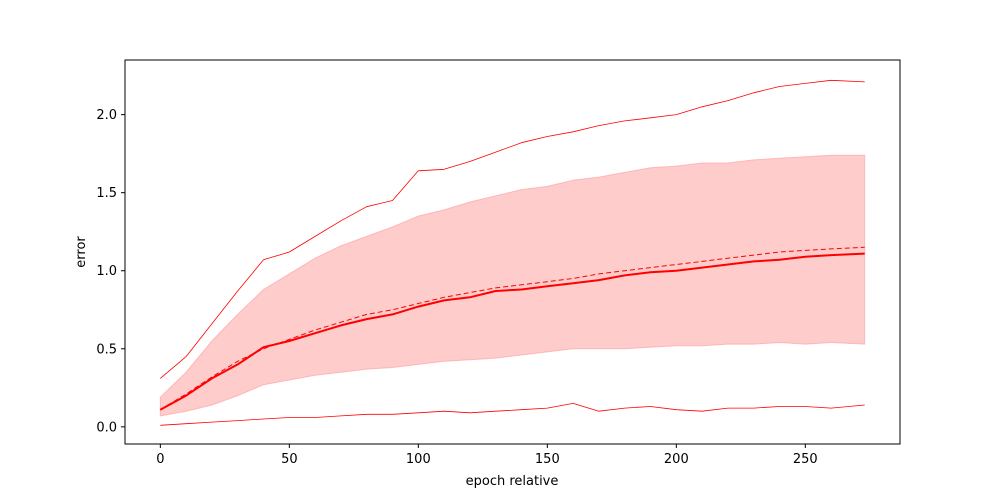 The width and height of the screenshot is (1000, 500). I want to click on y-axis-label: error, so click(81, 252).